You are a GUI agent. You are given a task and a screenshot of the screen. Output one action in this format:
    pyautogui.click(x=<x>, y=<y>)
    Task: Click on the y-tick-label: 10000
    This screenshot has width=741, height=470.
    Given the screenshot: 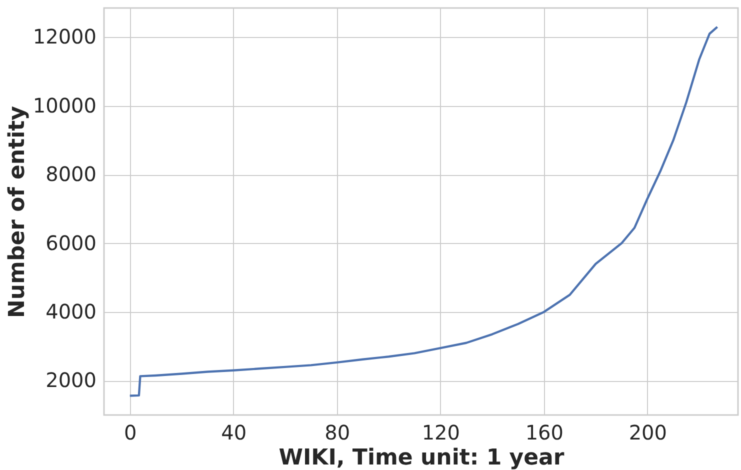 What is the action you would take?
    pyautogui.click(x=64, y=105)
    